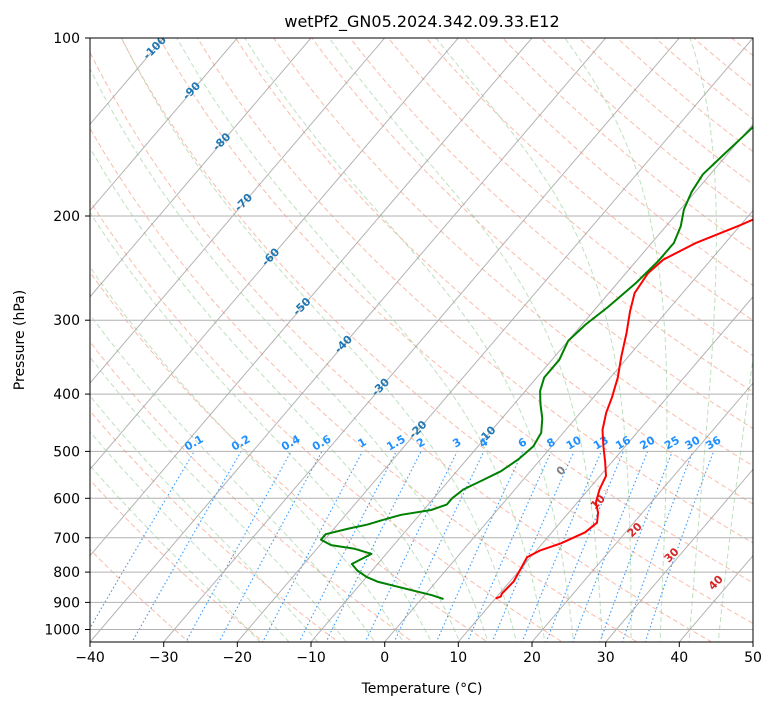 The height and width of the screenshot is (708, 775). What do you see at coordinates (550, 442) in the screenshot?
I see `mixing-ratio-label: 8` at bounding box center [550, 442].